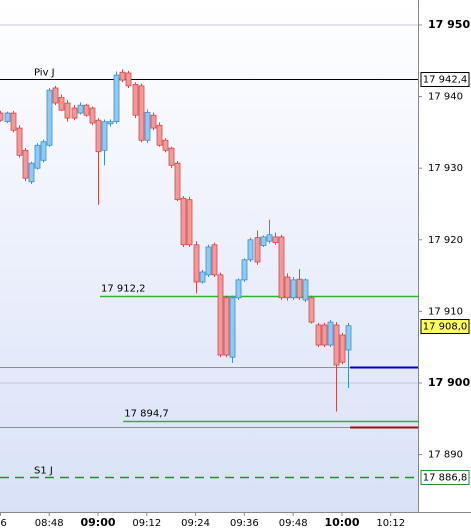  I want to click on y-tick-label: 17 920, so click(445, 240).